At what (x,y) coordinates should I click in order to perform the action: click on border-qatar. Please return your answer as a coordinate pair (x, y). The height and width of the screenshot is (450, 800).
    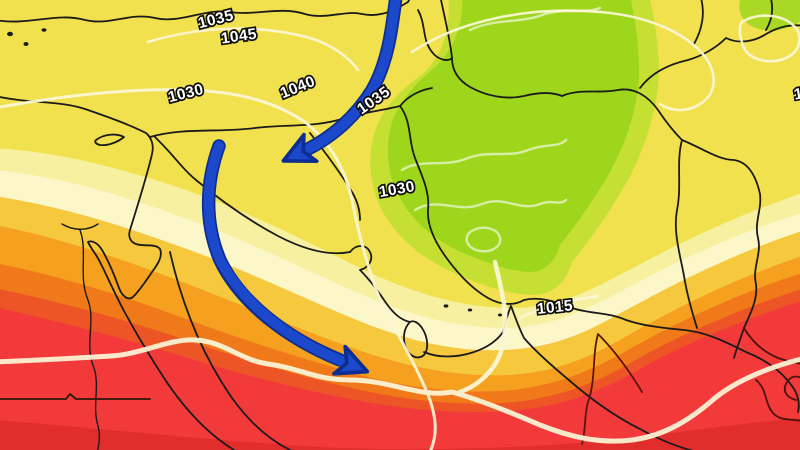
    Looking at the image, I should click on (416, 339).